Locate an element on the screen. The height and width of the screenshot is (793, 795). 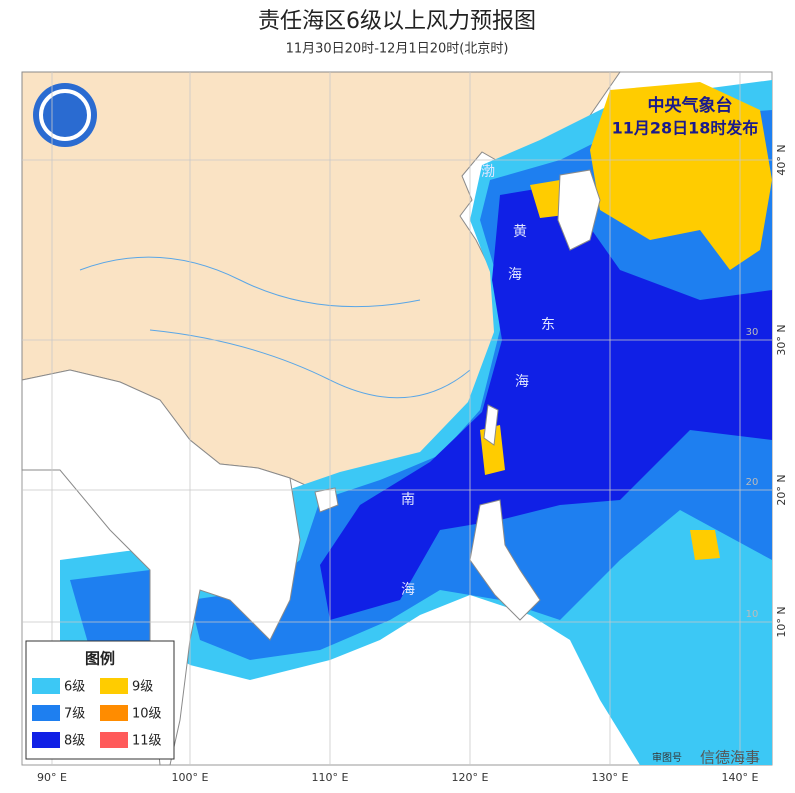
legend: 图例 6级 9级 7级 10级 8级 11级 is located at coordinates (100, 700).